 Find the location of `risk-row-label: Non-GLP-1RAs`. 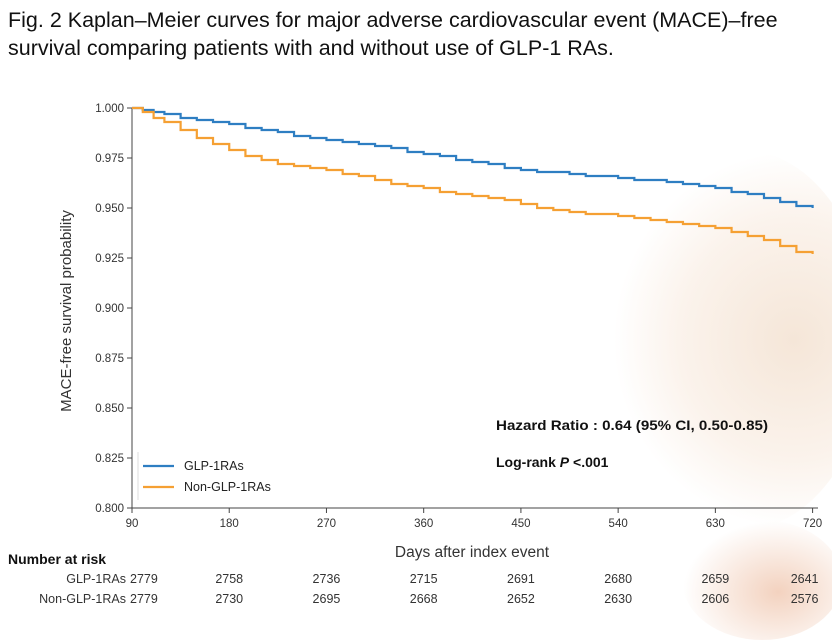

risk-row-label: Non-GLP-1RAs is located at coordinates (82, 599).